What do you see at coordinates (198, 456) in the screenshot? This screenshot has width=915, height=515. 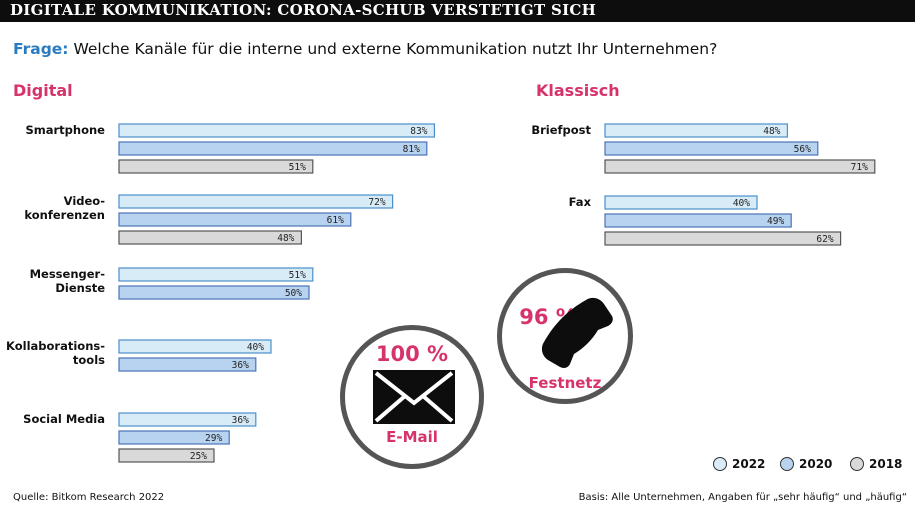 I see `bar-value-label: 25%` at bounding box center [198, 456].